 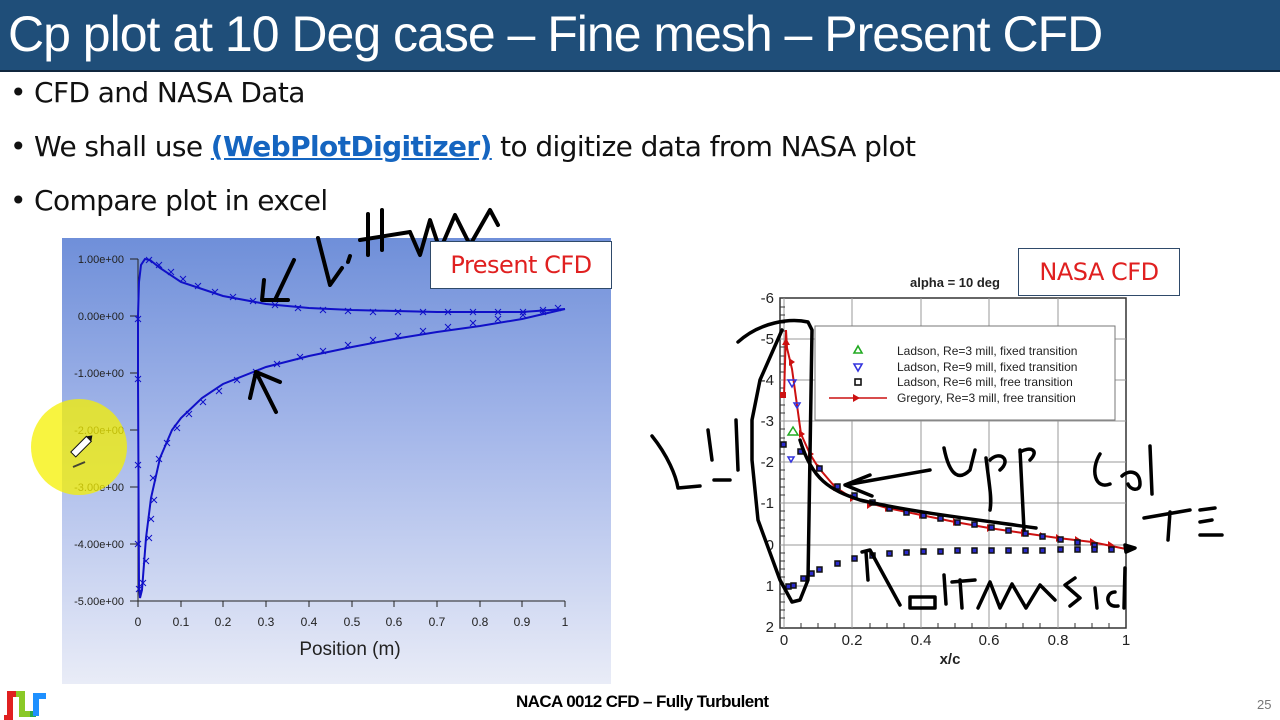 What do you see at coordinates (767, 380) in the screenshot?
I see `y-tick-label: -4` at bounding box center [767, 380].